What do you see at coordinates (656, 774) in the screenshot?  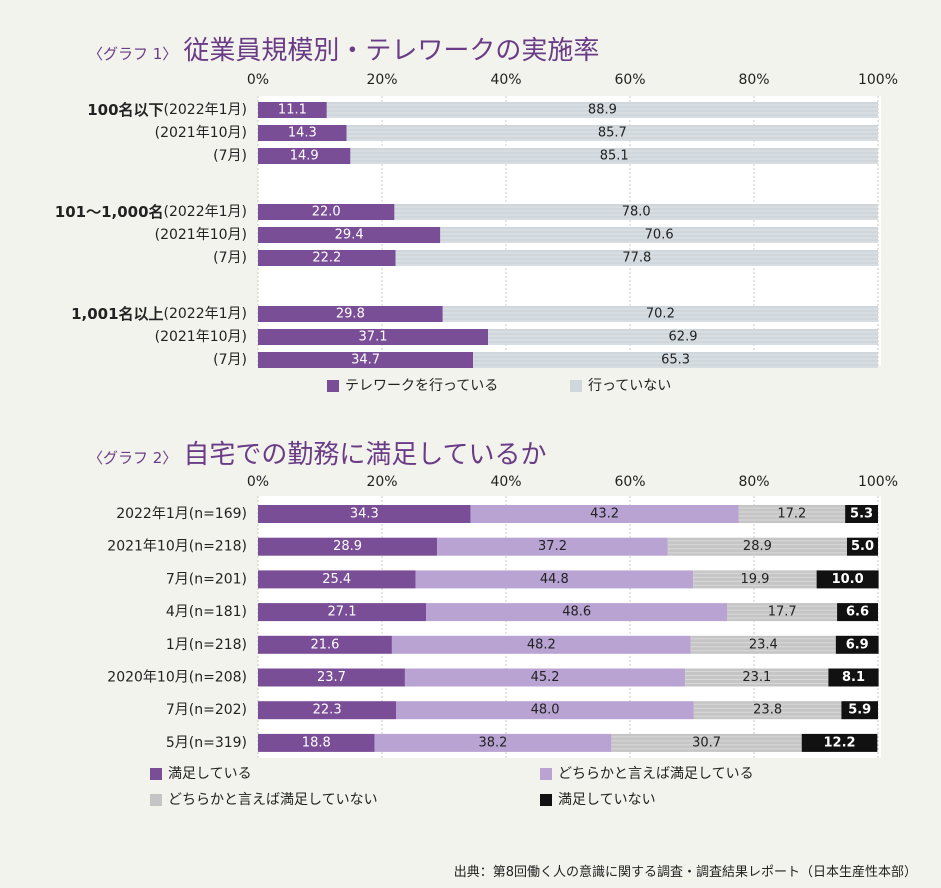 I see `chart2-legend-label: どちらかと言えば満足している` at bounding box center [656, 774].